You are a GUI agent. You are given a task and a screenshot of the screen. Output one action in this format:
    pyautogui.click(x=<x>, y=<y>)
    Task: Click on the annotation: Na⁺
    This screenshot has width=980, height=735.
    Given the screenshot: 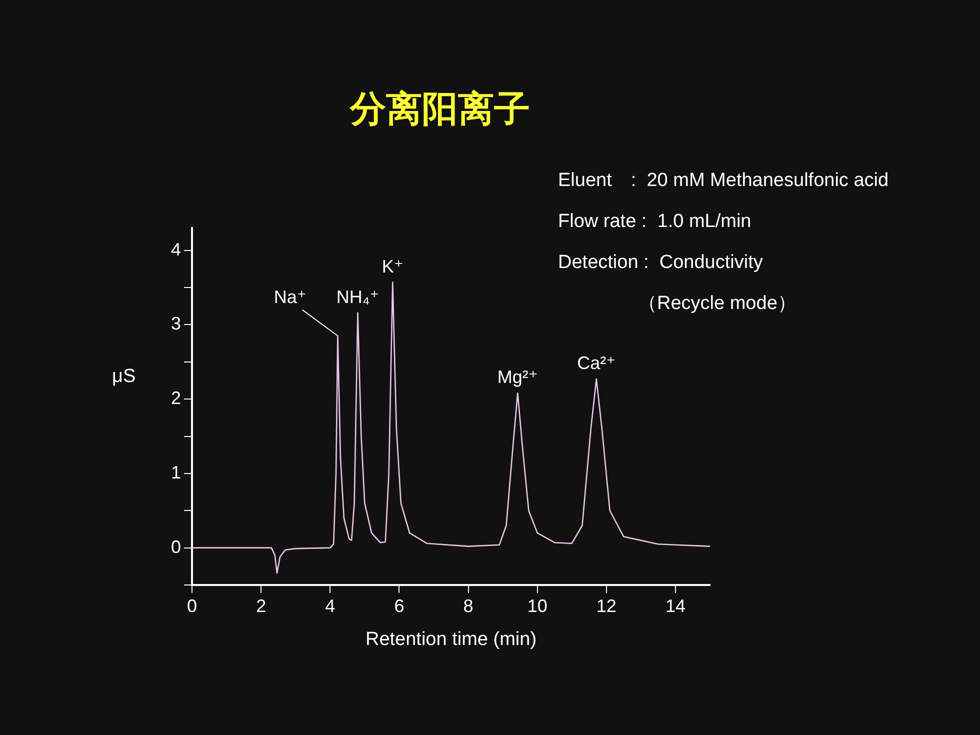 What is the action you would take?
    pyautogui.click(x=290, y=296)
    